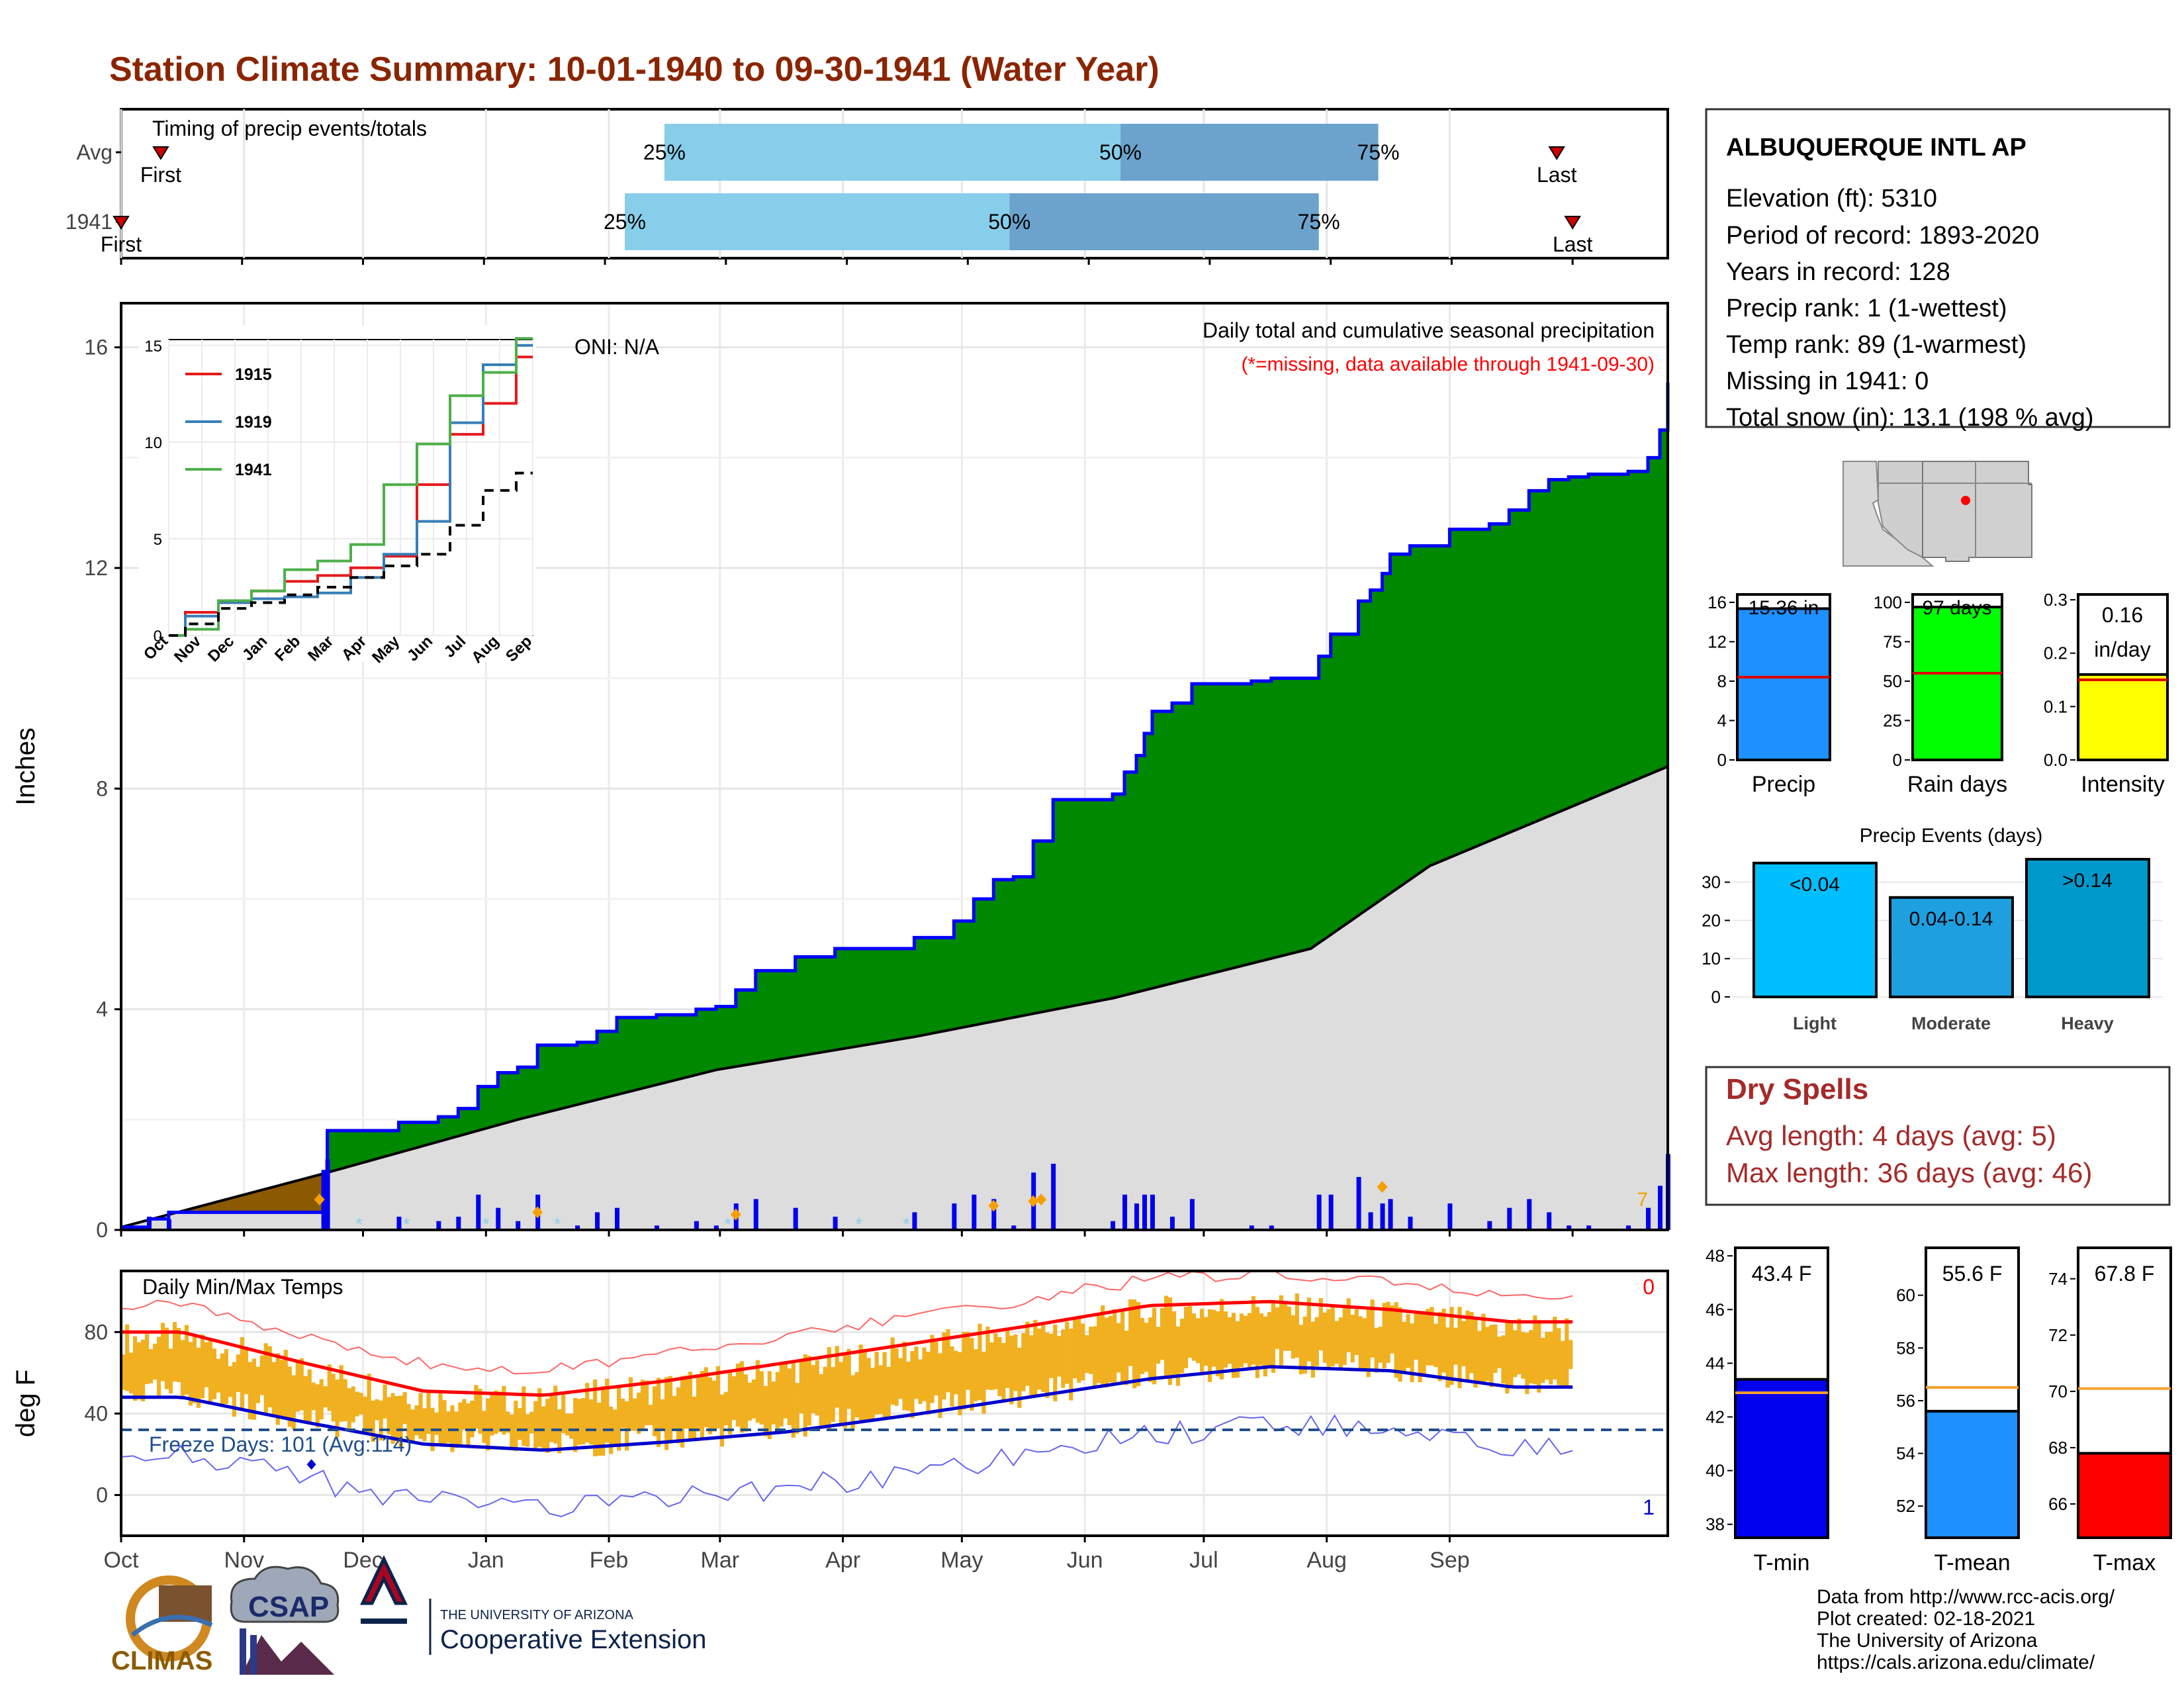 This screenshot has width=2184, height=1688. I want to click on summary-tick-label: 8, so click(1722, 681).